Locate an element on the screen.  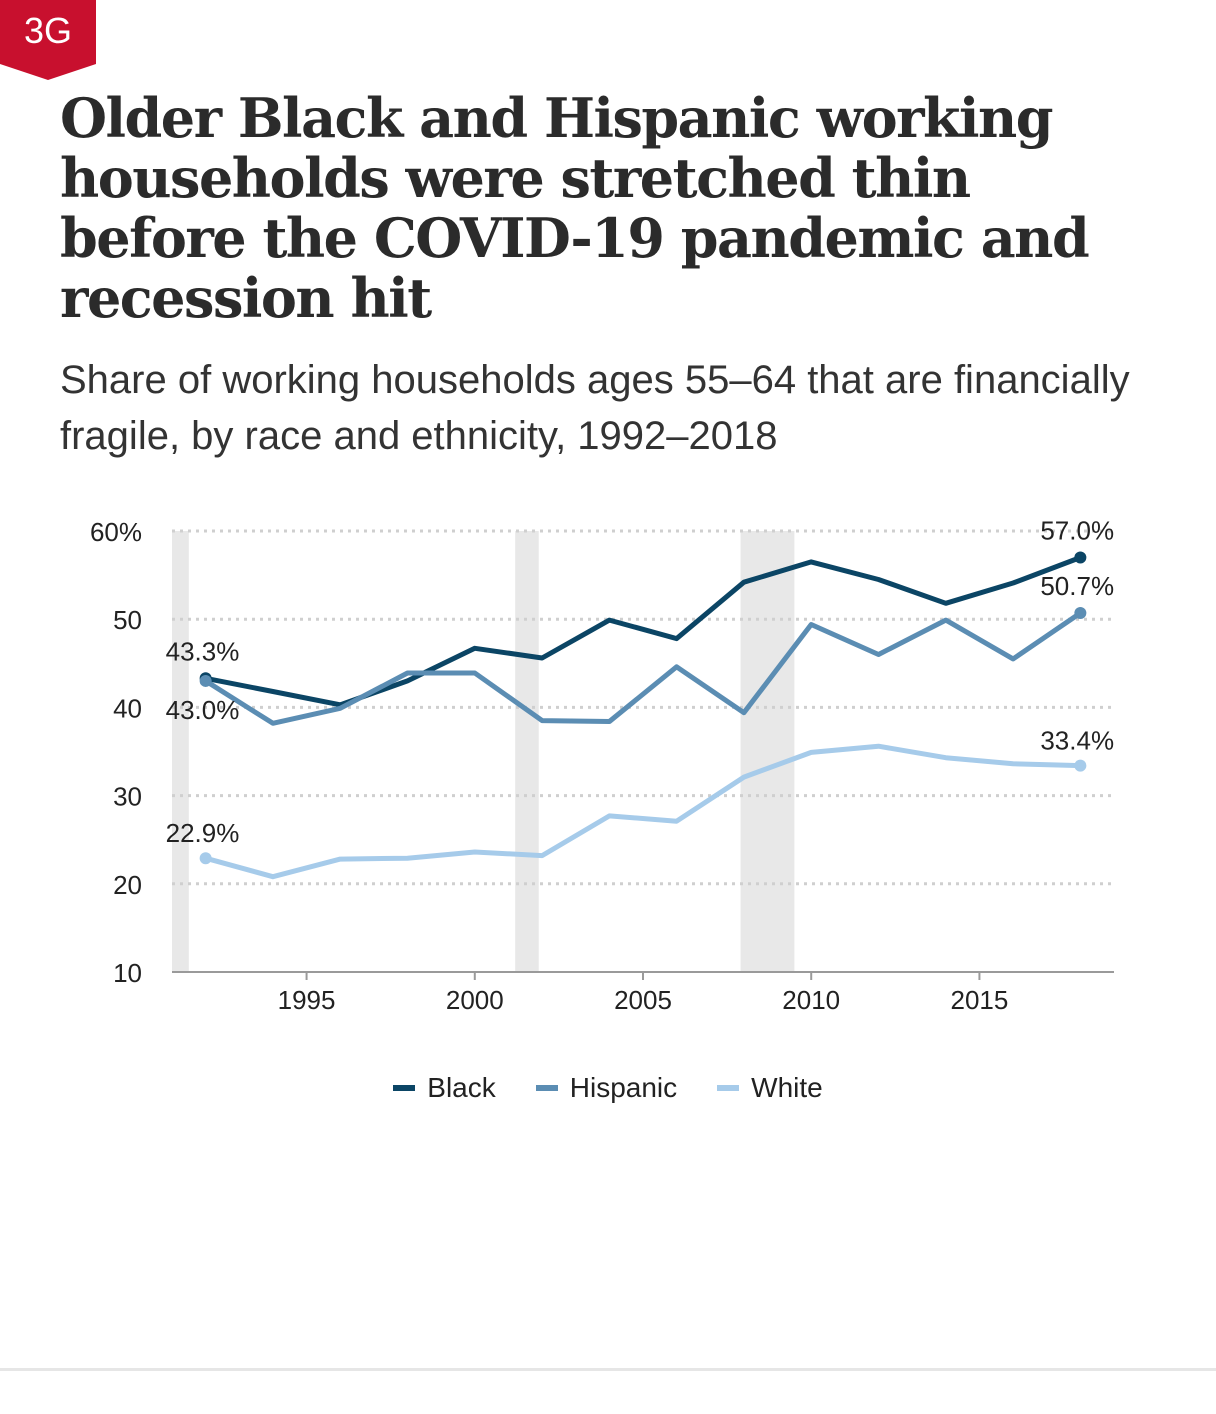
legend-label: White is located at coordinates (787, 1087).